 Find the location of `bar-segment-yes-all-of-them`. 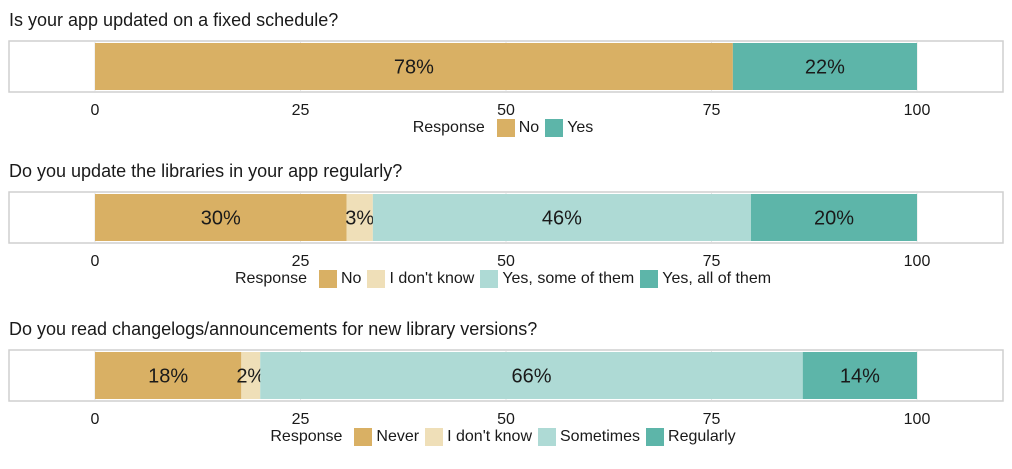

bar-segment-yes-all-of-them is located at coordinates (833, 217).